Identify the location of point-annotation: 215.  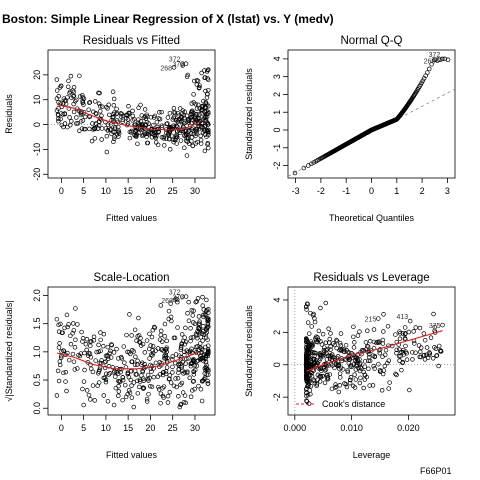
(371, 320).